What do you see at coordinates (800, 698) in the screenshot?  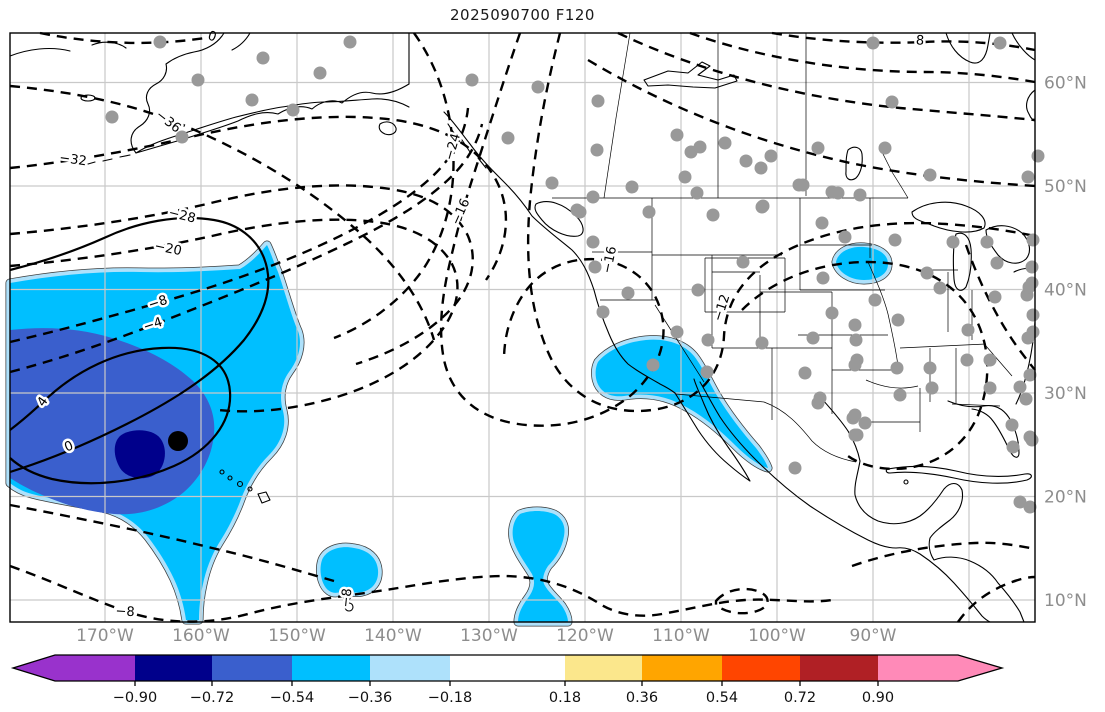 I see `colorbar-tick-label: 0.72` at bounding box center [800, 698].